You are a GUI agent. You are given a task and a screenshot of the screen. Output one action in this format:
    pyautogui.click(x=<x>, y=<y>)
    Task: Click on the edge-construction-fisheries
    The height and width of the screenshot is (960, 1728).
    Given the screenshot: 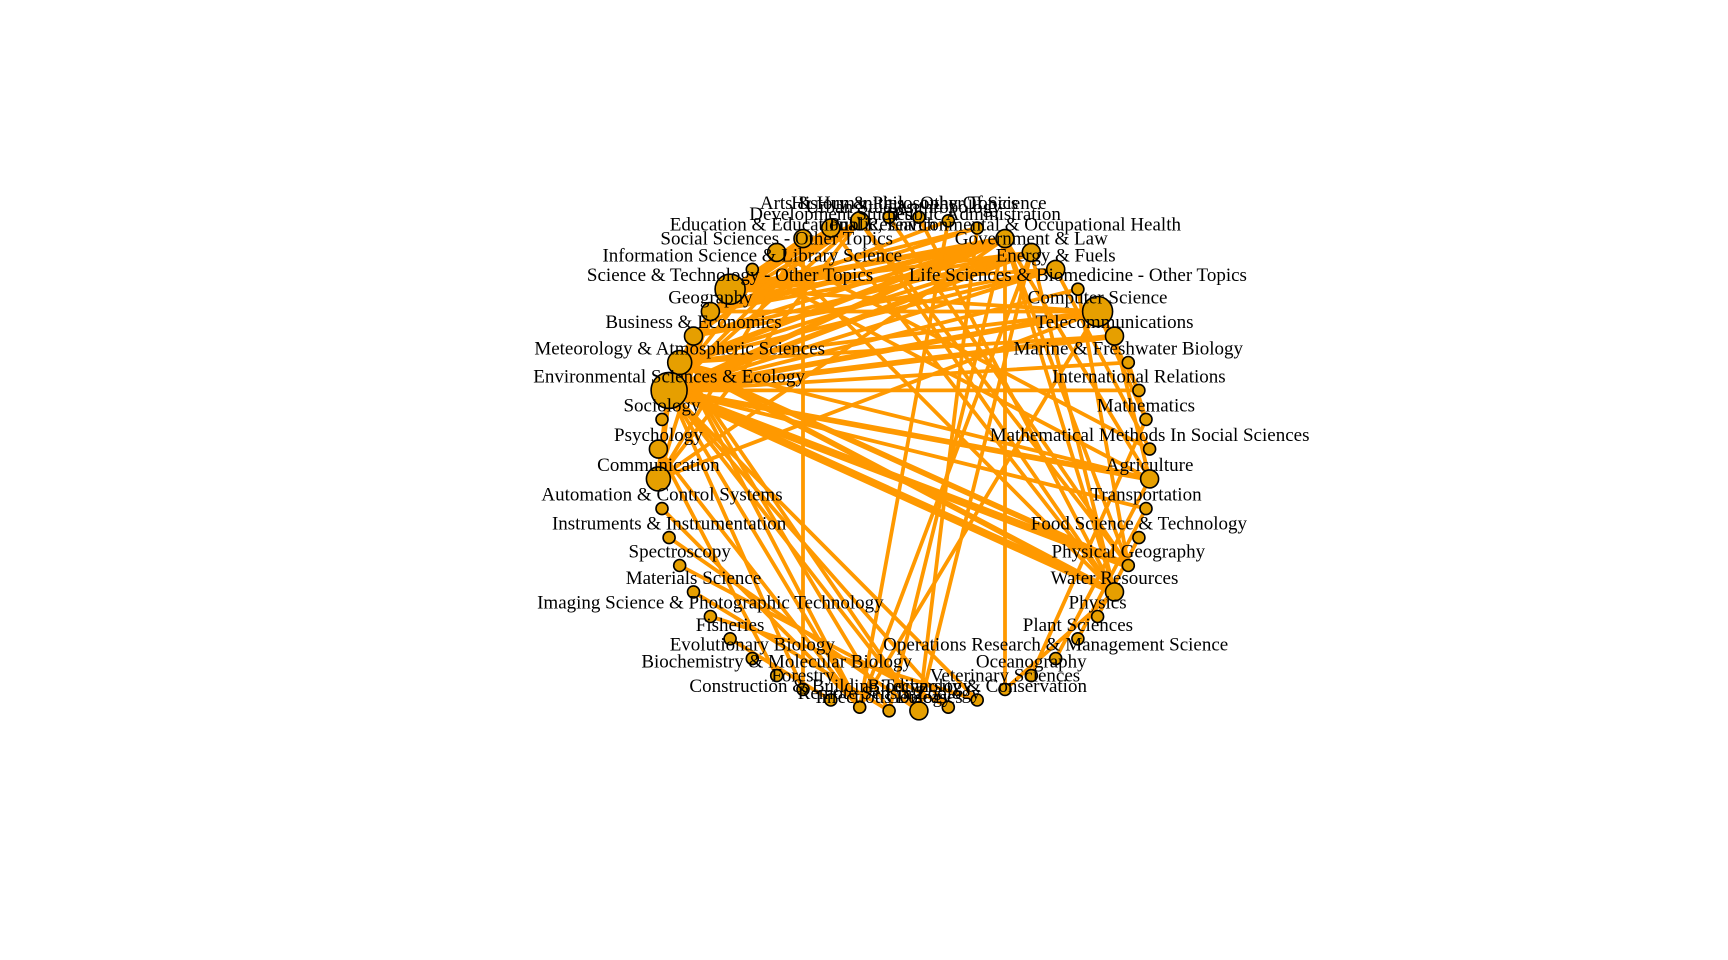 What is the action you would take?
    pyautogui.click(x=780, y=669)
    